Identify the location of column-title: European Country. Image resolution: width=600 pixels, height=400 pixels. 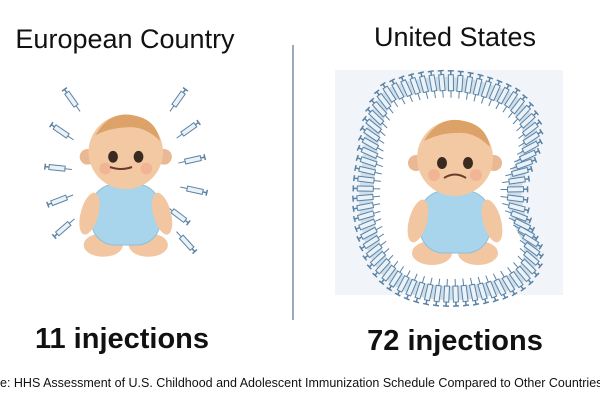
(125, 39).